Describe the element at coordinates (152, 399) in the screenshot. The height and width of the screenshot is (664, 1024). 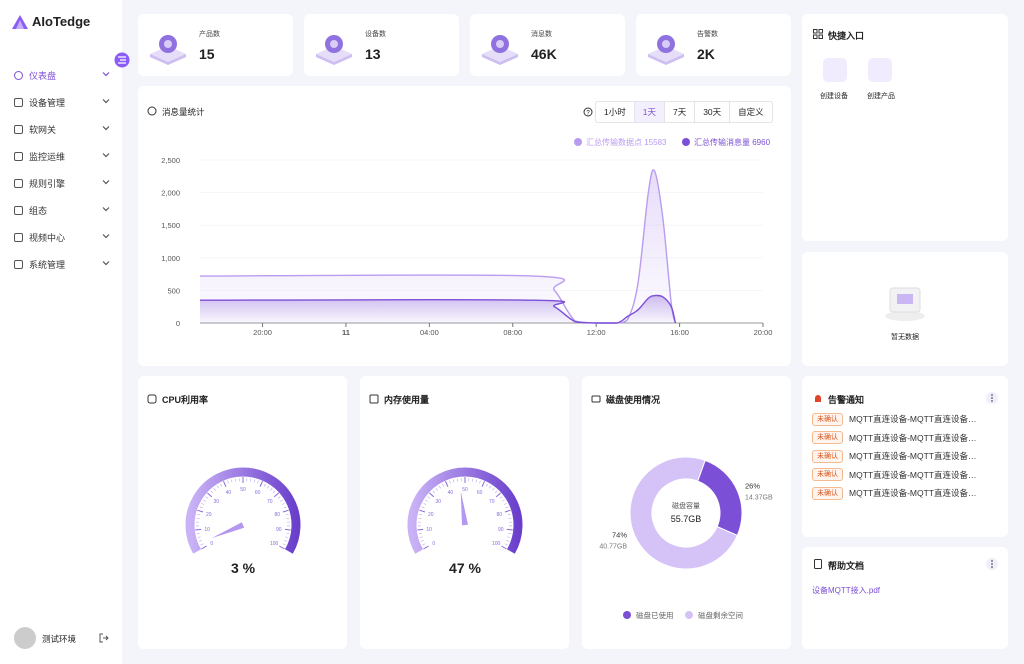
I see `cpu-icon` at that location.